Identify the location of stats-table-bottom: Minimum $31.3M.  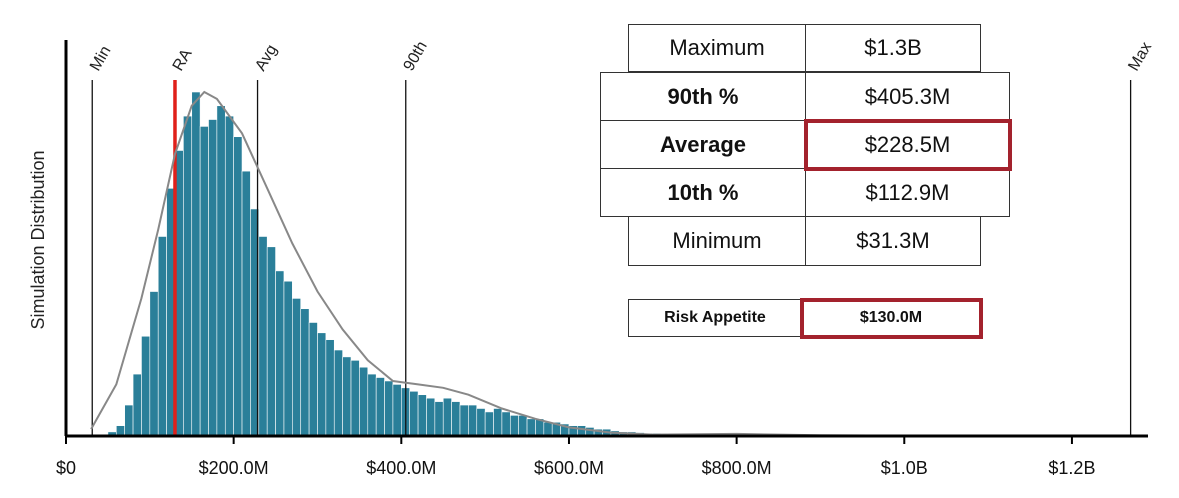
(804, 241).